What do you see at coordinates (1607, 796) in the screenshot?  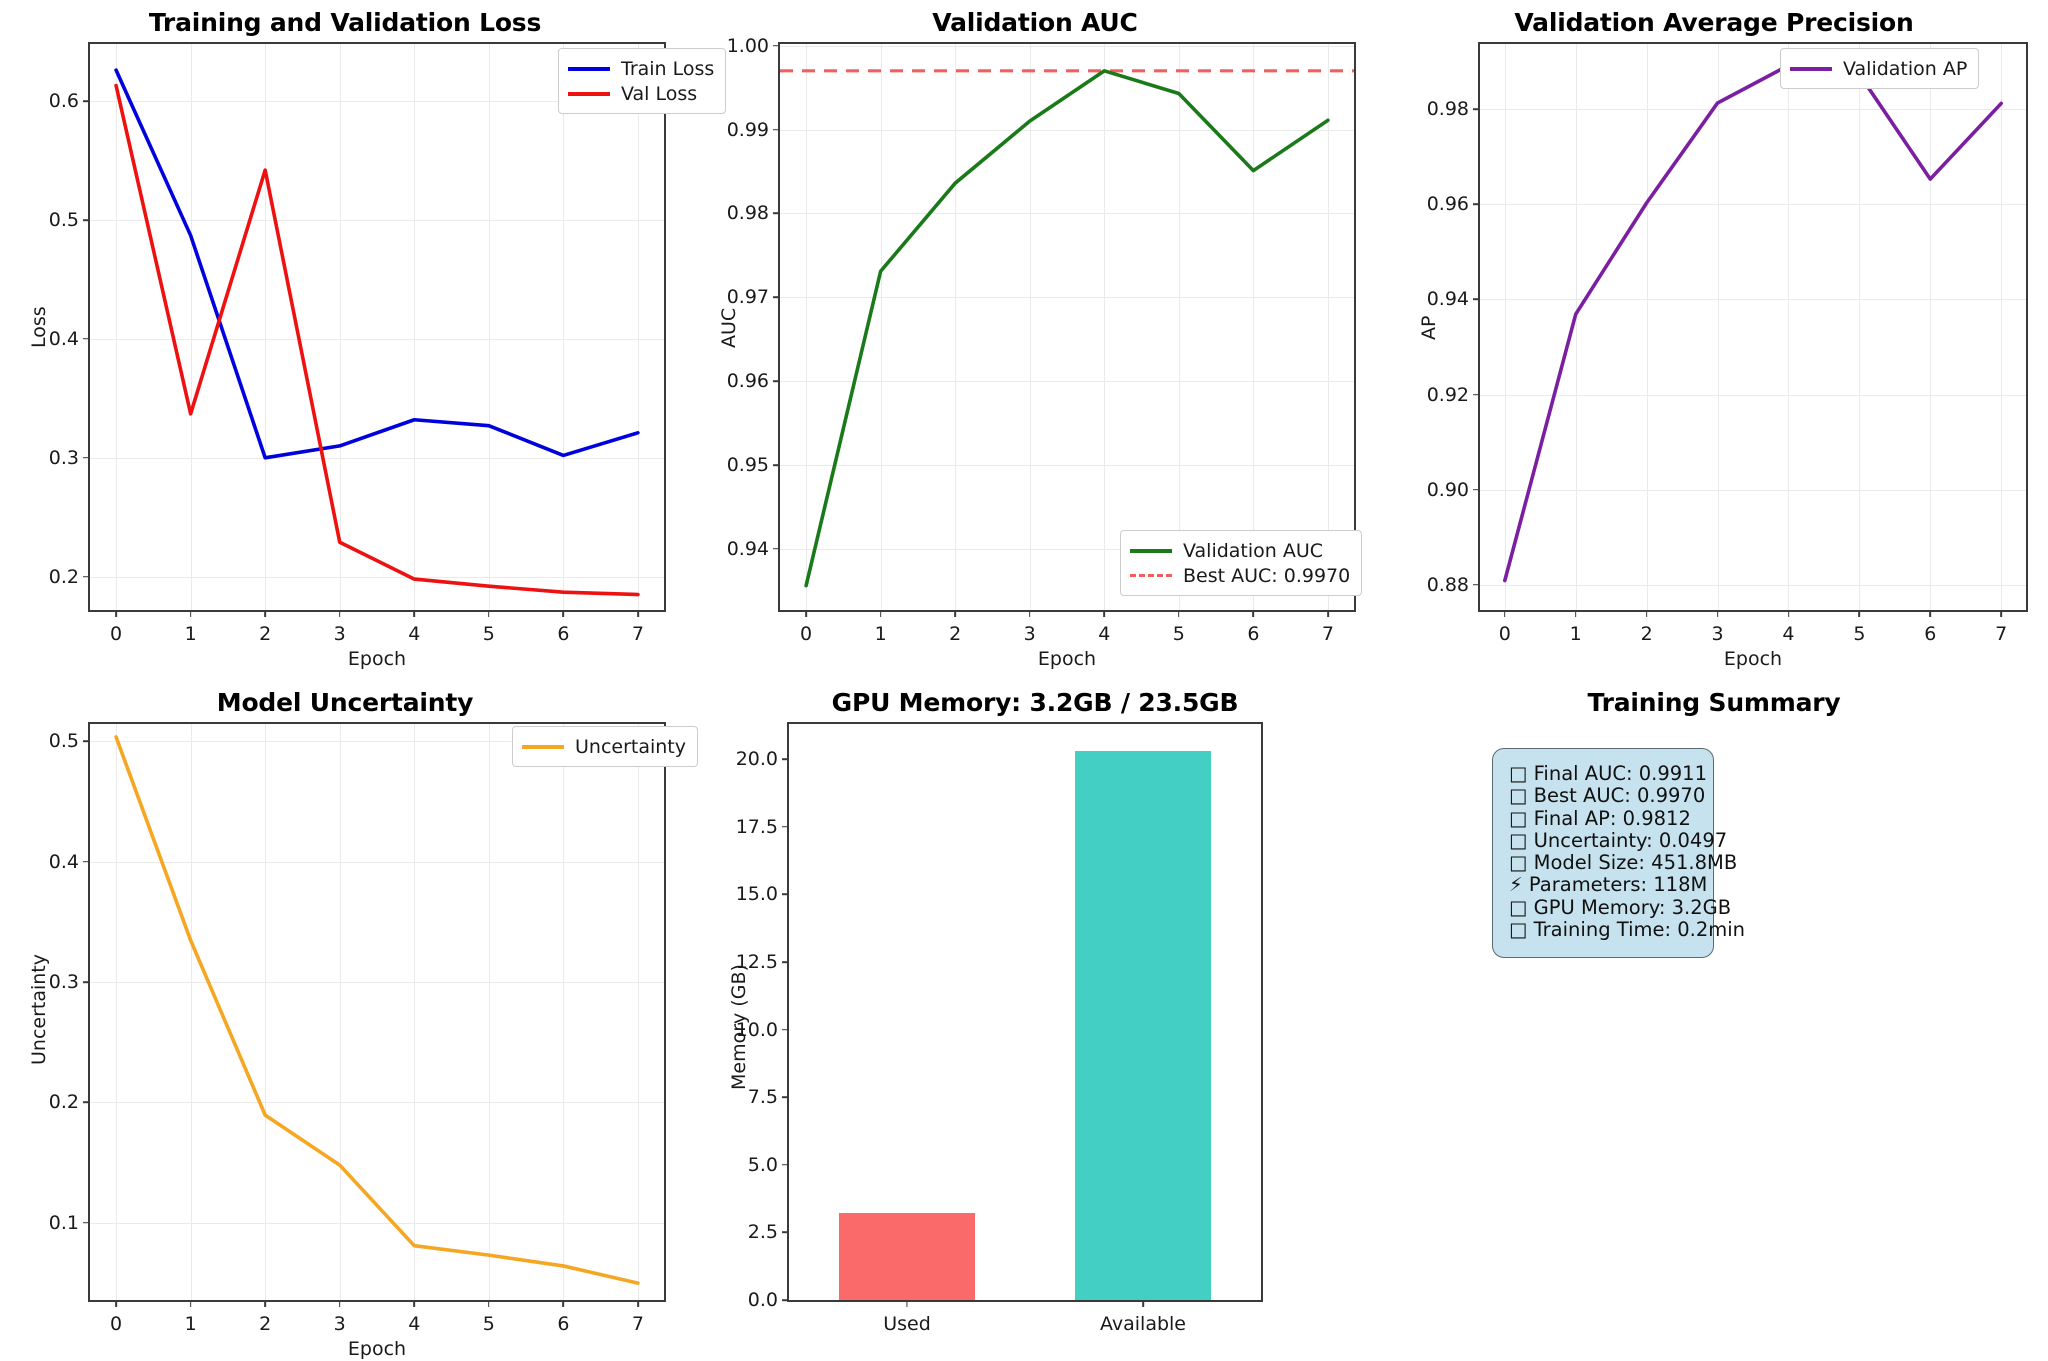 I see `summary-line: □ Best AUC: 0.9970` at bounding box center [1607, 796].